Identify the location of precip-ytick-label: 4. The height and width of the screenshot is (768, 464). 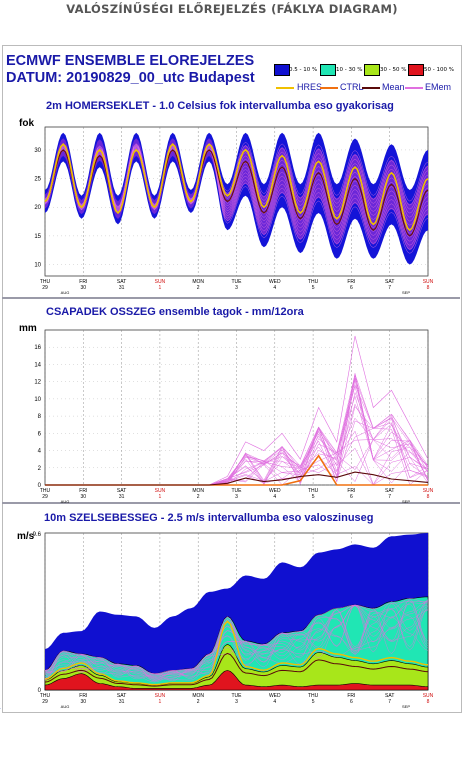
(40, 452).